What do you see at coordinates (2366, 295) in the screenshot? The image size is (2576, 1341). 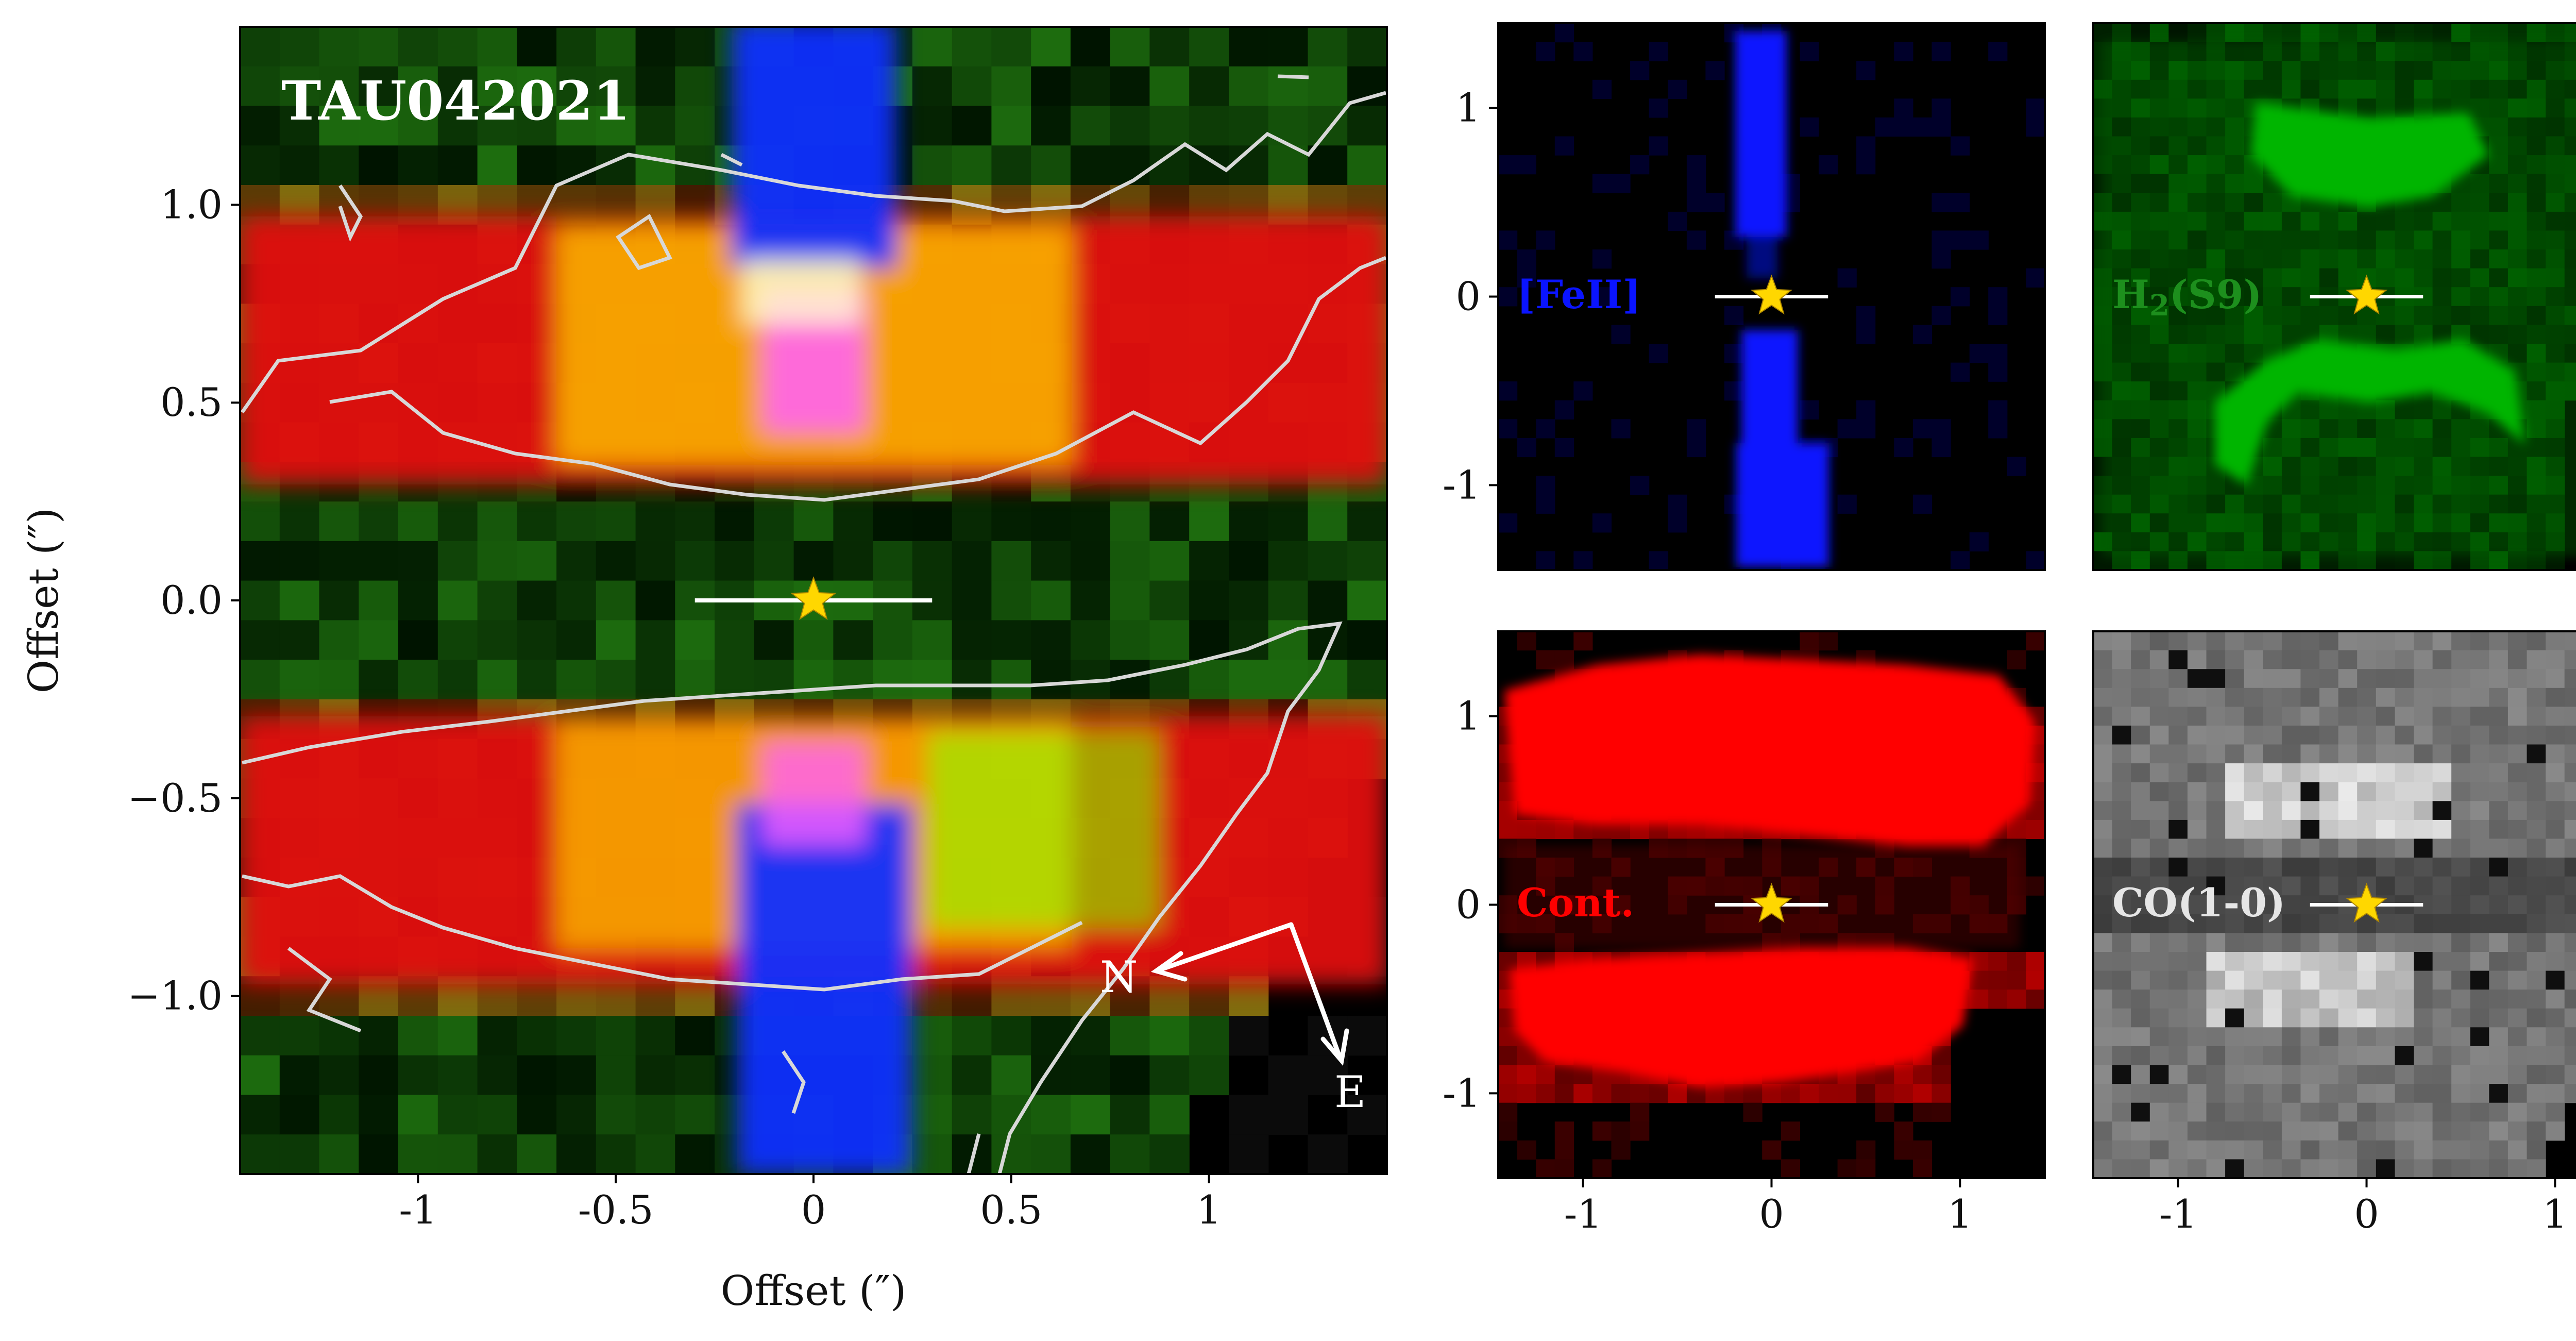 I see `star-icon` at bounding box center [2366, 295].